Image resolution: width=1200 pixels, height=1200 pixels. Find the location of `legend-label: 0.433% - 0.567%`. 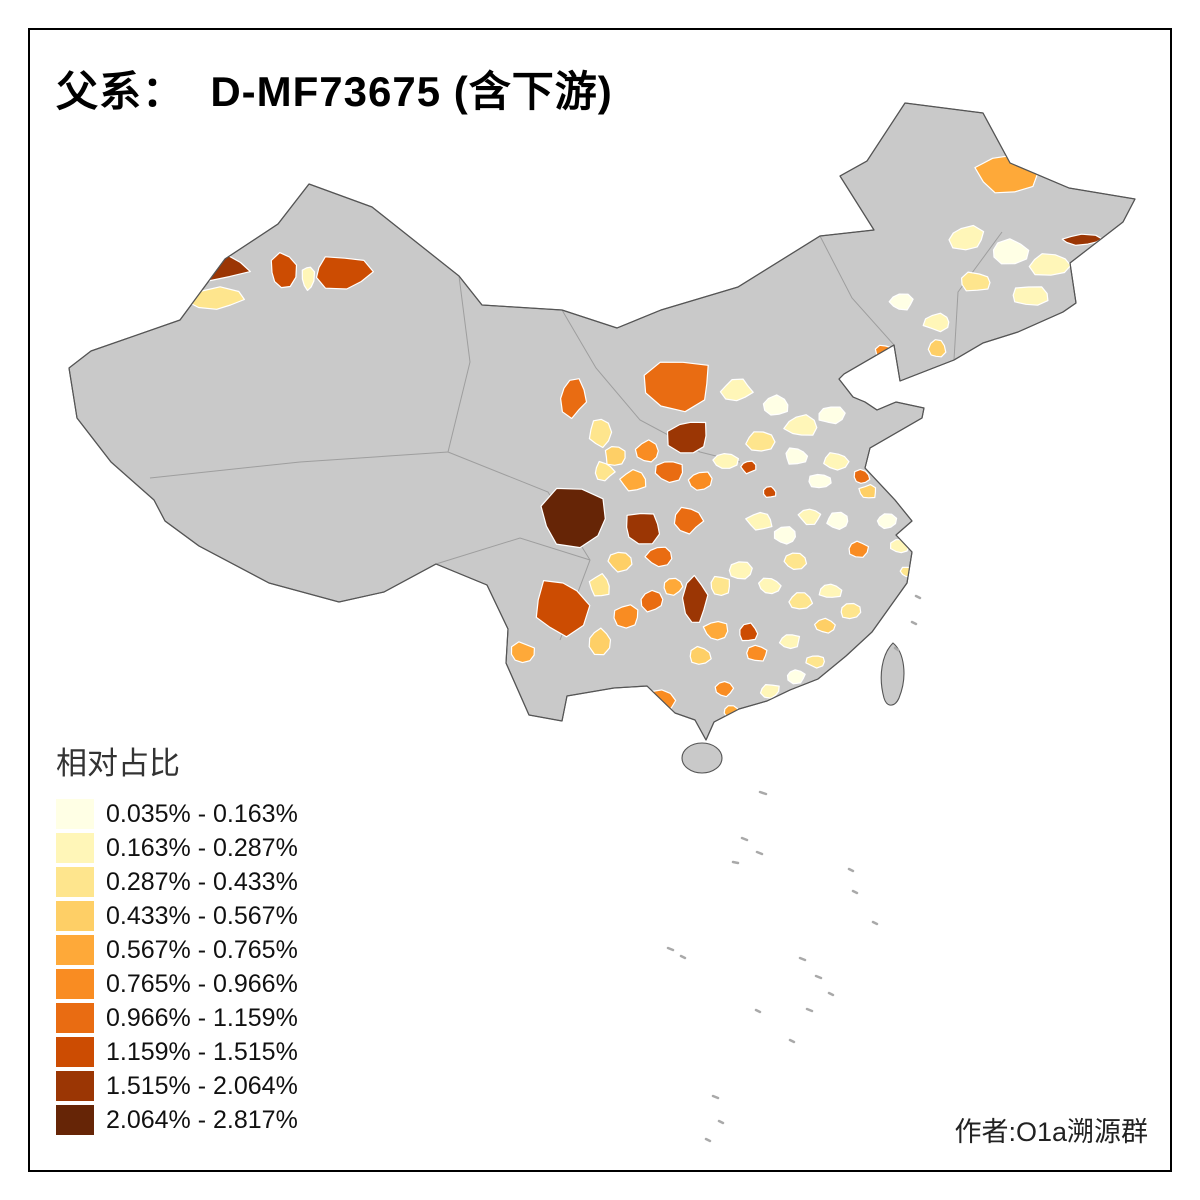

legend-label: 0.433% - 0.567% is located at coordinates (202, 915).